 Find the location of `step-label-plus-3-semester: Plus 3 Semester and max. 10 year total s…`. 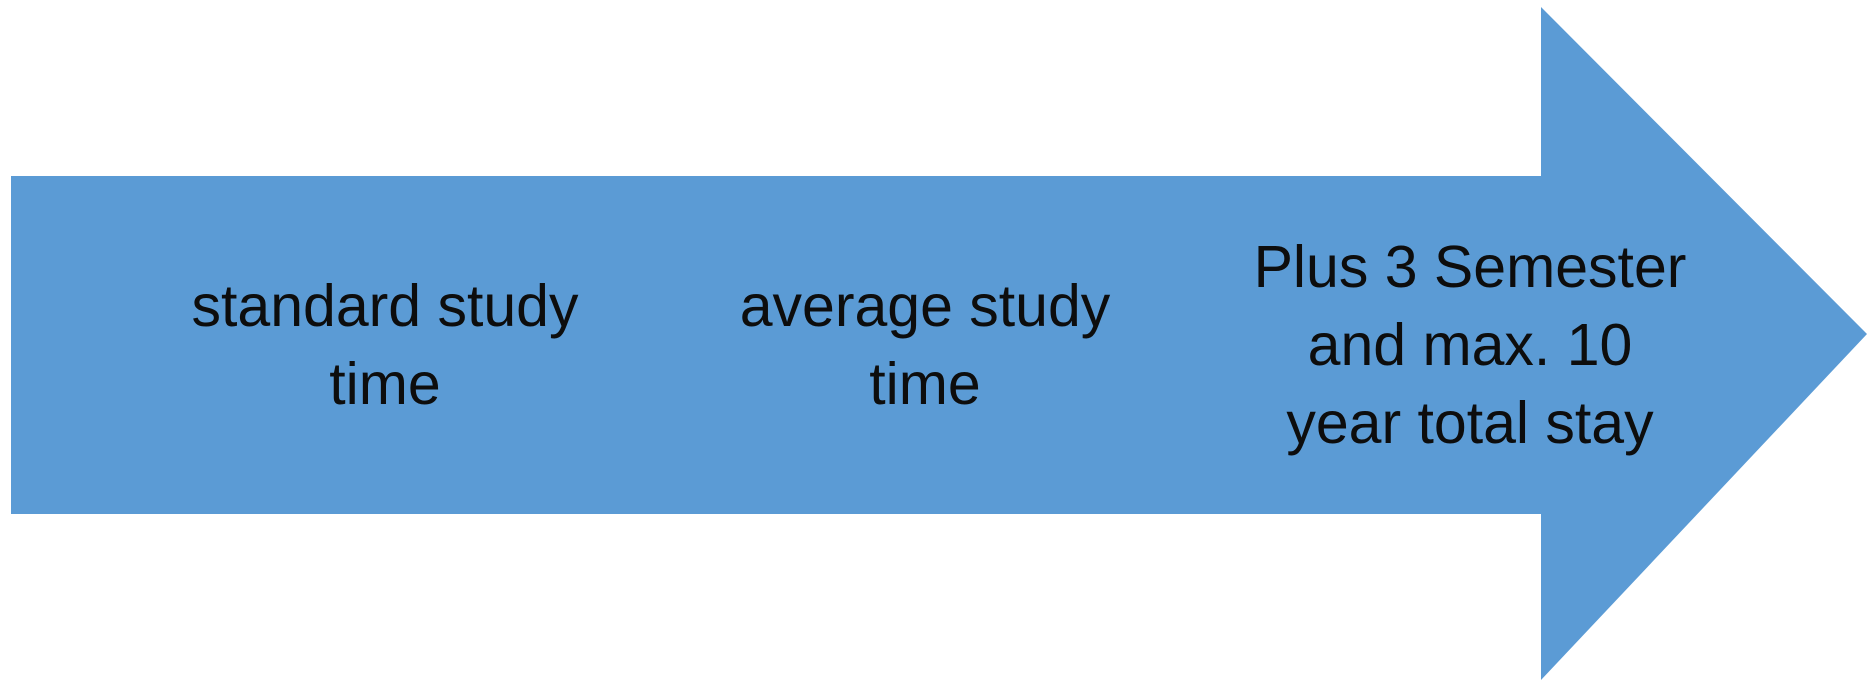

step-label-plus-3-semester: Plus 3 Semester and max. 10 year total s… is located at coordinates (1470, 345).